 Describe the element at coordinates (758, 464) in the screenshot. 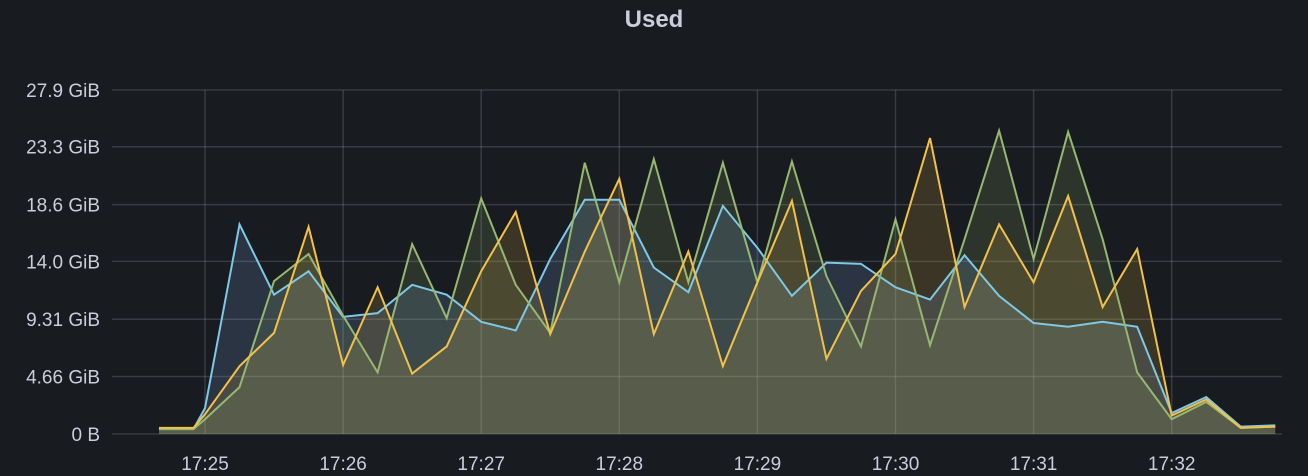

I see `x-tick-label: 17:29` at that location.